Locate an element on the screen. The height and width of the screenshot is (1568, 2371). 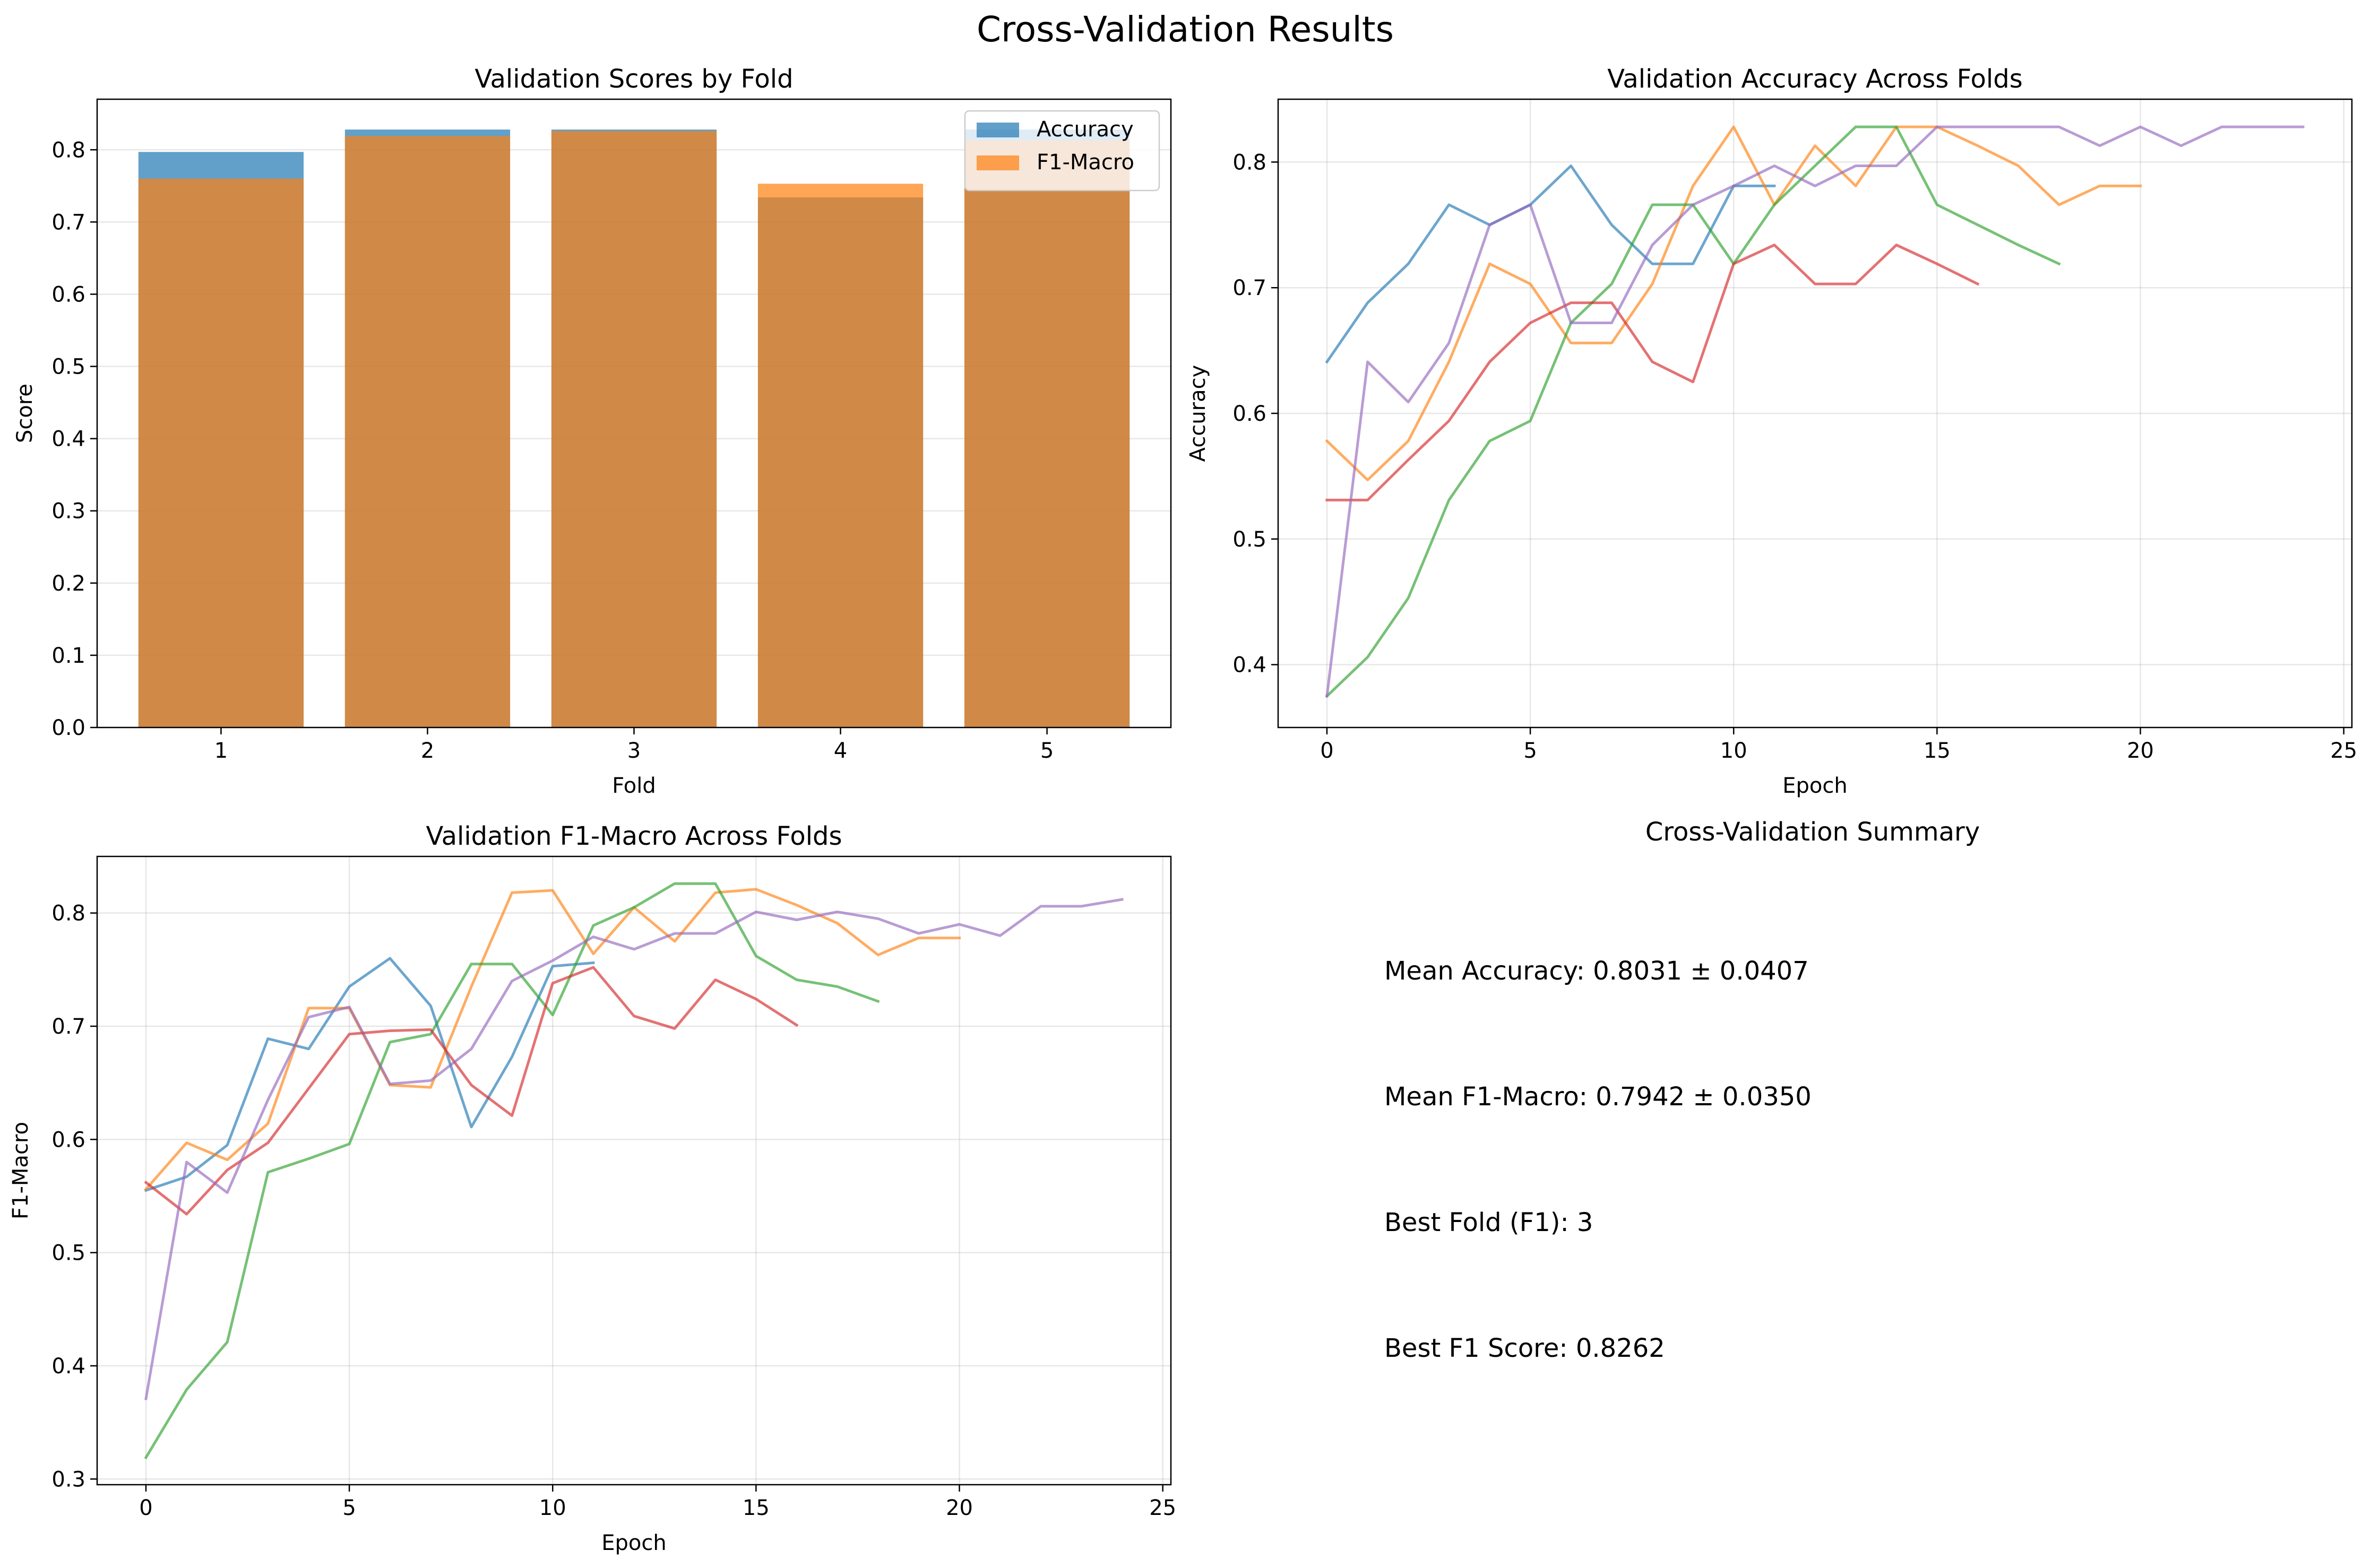
y-tick-label-2: 0.6 is located at coordinates (1249, 414).